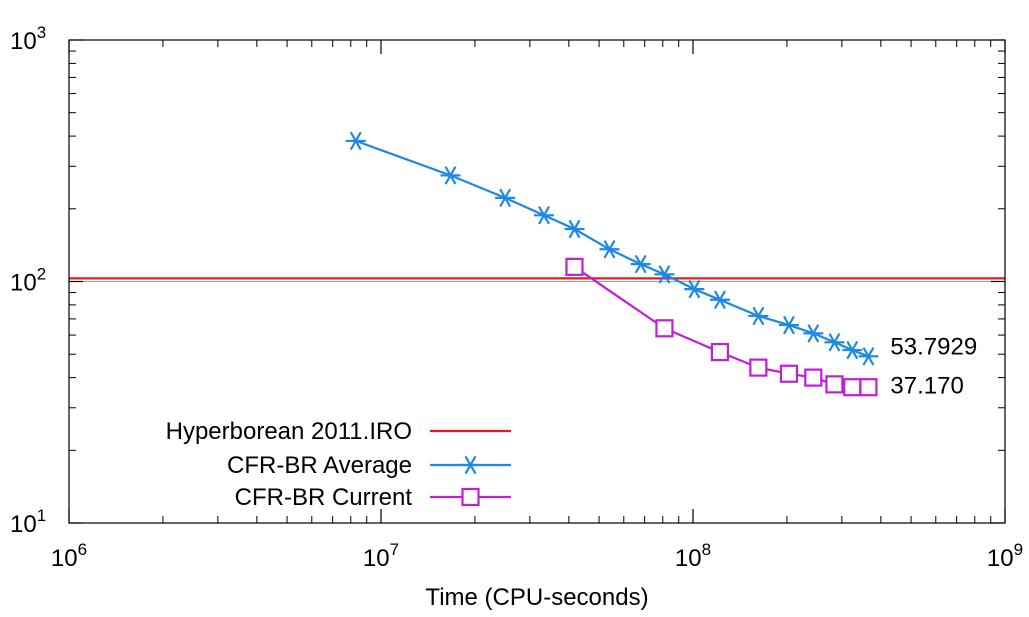 This screenshot has height=617, width=1029. What do you see at coordinates (69, 556) in the screenshot?
I see `x-tick-label: 10⁶` at bounding box center [69, 556].